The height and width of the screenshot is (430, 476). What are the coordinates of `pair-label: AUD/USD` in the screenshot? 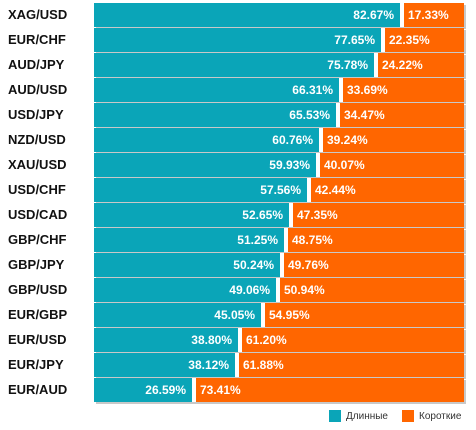 It's located at (38, 89).